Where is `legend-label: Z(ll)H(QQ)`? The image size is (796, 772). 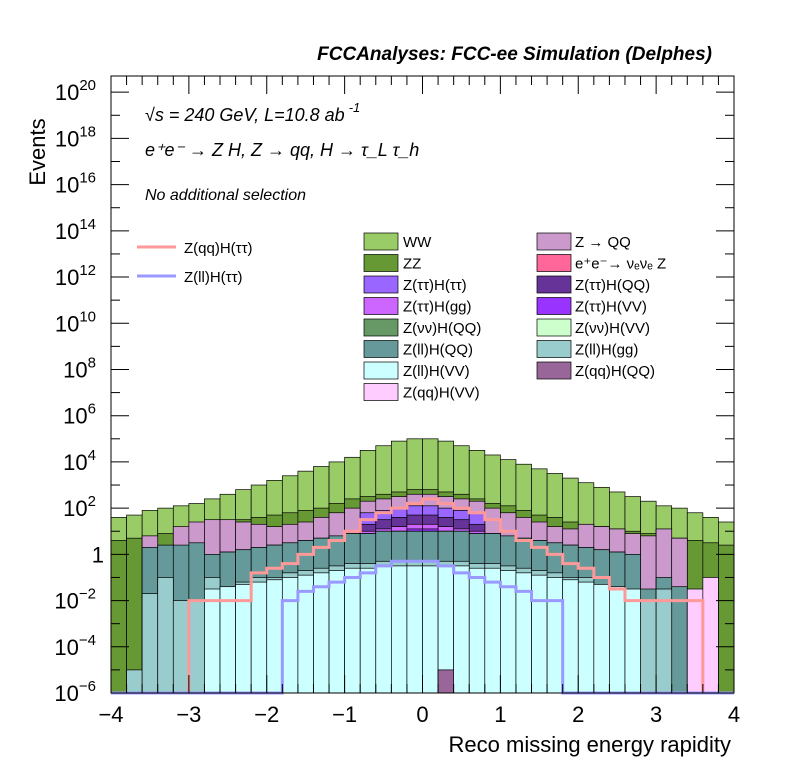 legend-label: Z(ll)H(QQ) is located at coordinates (438, 350).